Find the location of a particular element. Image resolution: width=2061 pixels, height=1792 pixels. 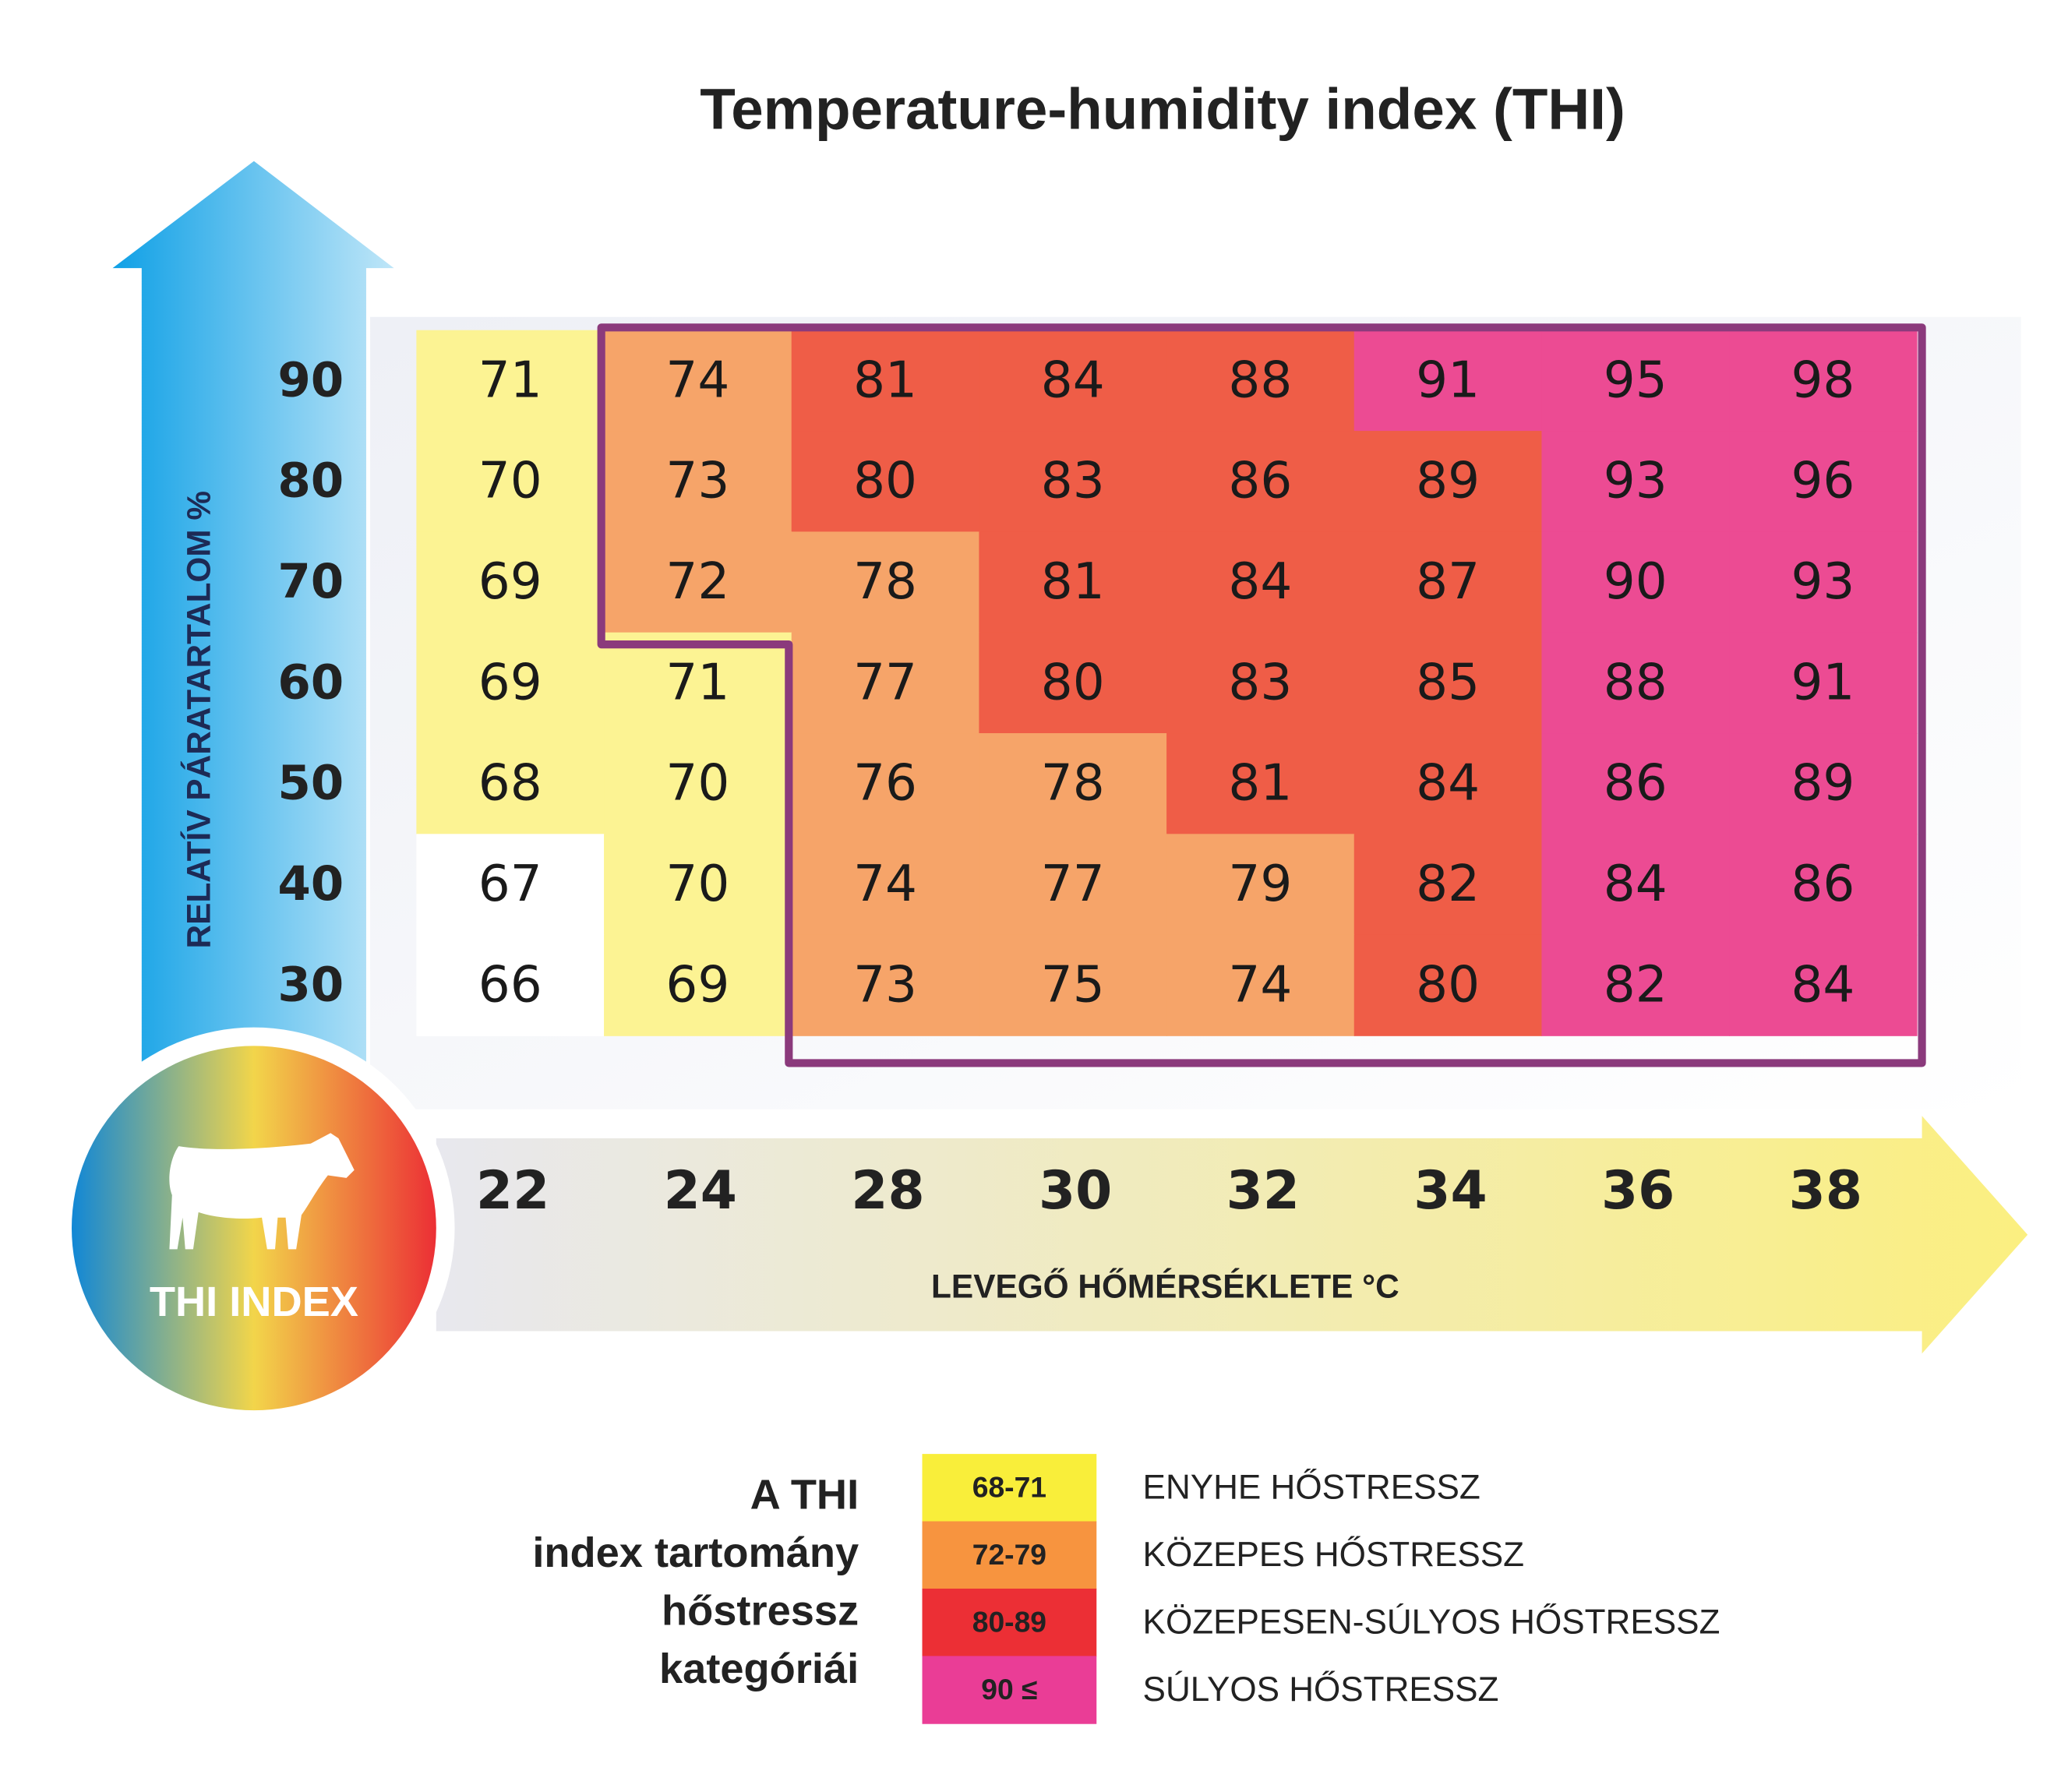

cell-value: 75 is located at coordinates (1073, 984).